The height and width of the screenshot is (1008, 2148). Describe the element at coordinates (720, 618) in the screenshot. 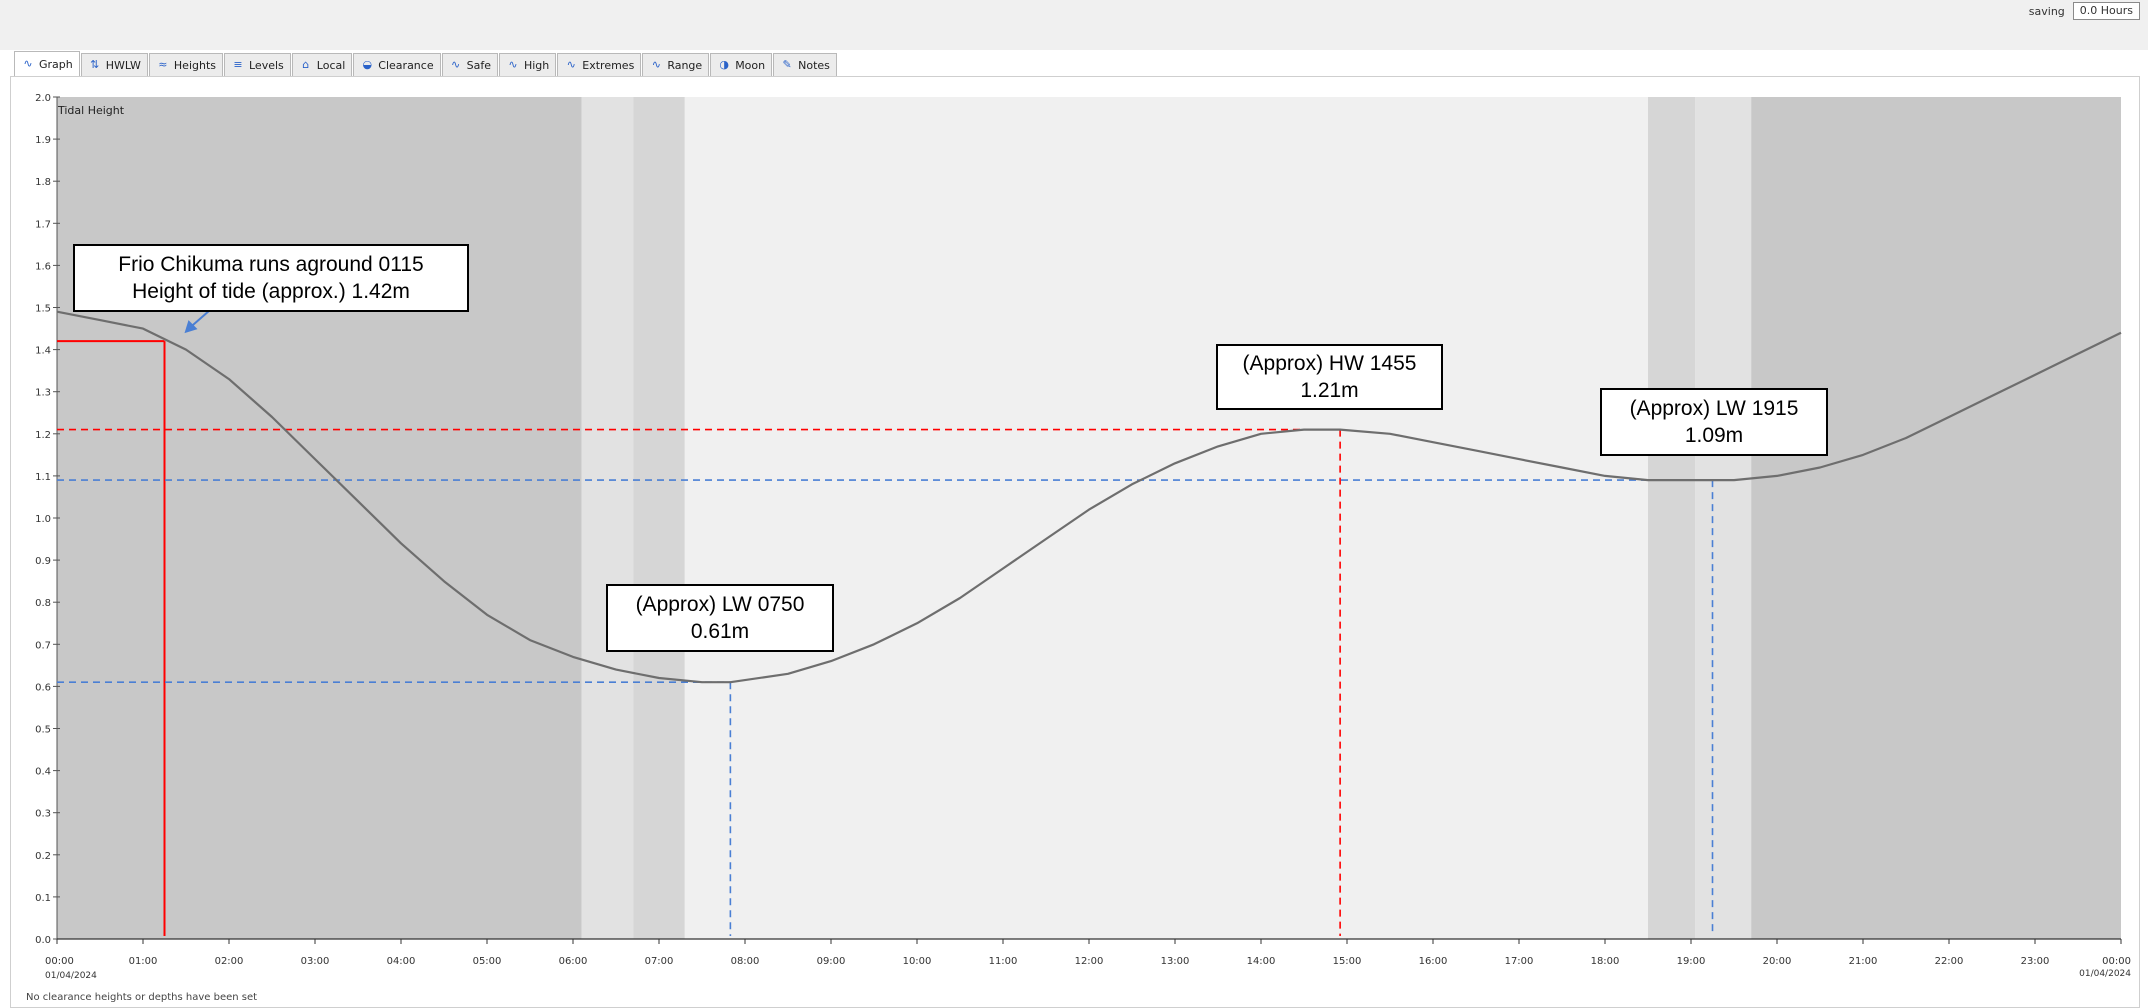

I see `annotation-lw-morning: (Approx) LW 0750 0.61m` at that location.